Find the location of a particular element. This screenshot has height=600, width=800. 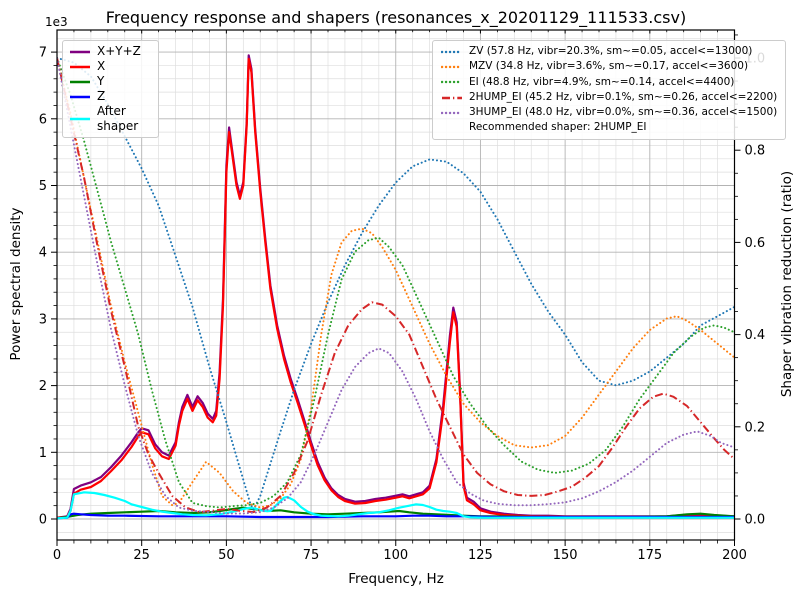

legend-item-label: X is located at coordinates (101, 66).